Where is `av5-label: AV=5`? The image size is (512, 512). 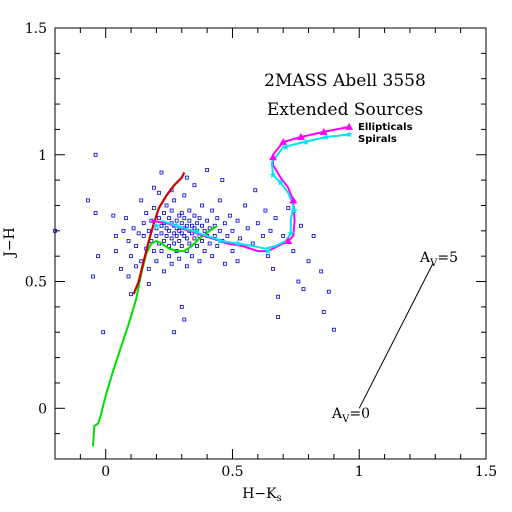
av5-label: AV=5 is located at coordinates (438, 259).